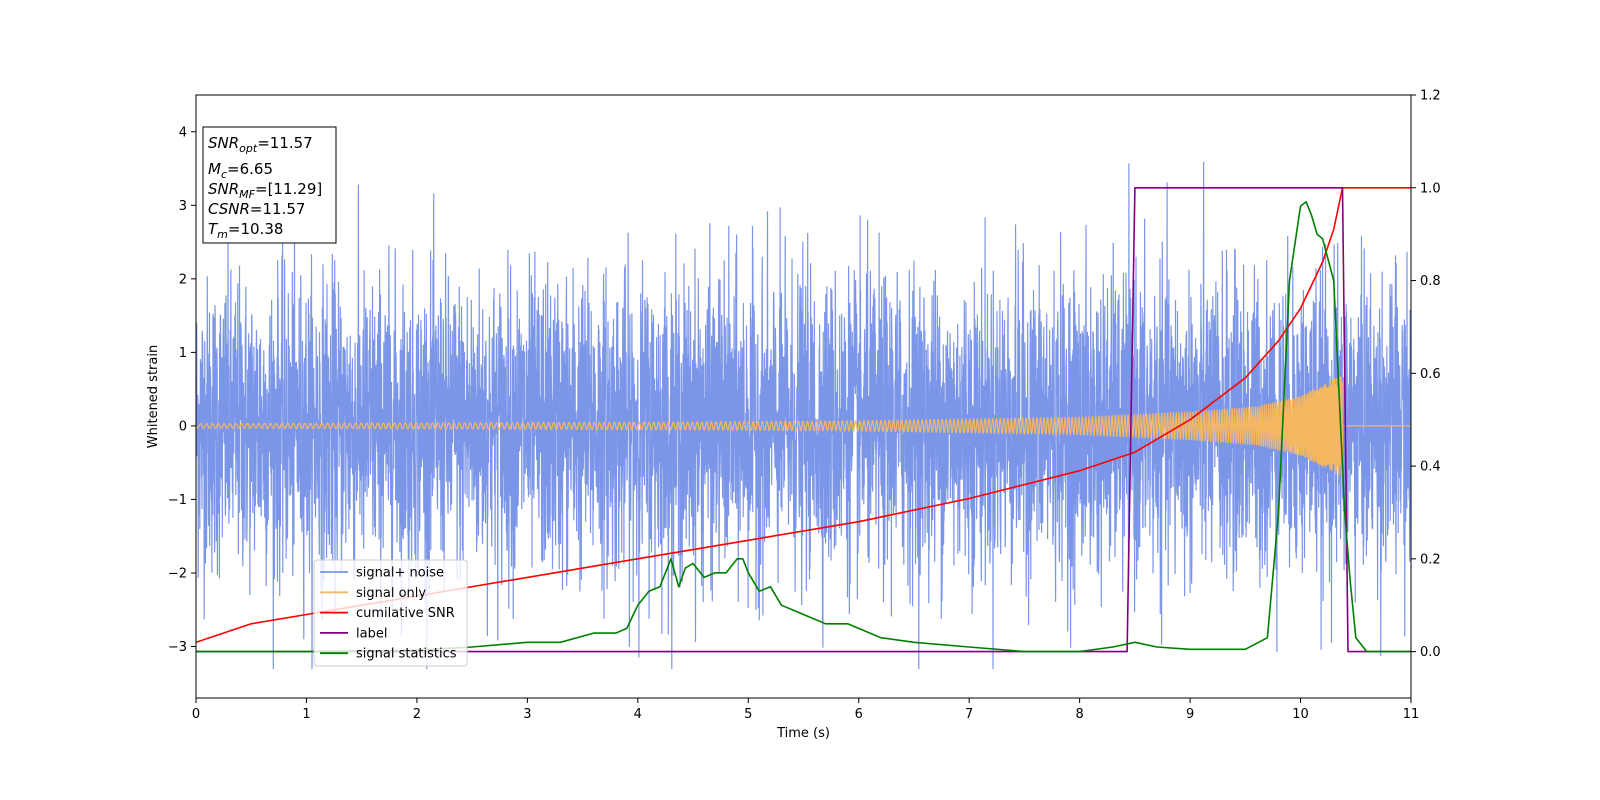 This screenshot has height=800, width=1600. I want to click on y2-ticks: 0.0 0.2 0.4 0.6 0.8 1.0 1.2, so click(1426, 374).